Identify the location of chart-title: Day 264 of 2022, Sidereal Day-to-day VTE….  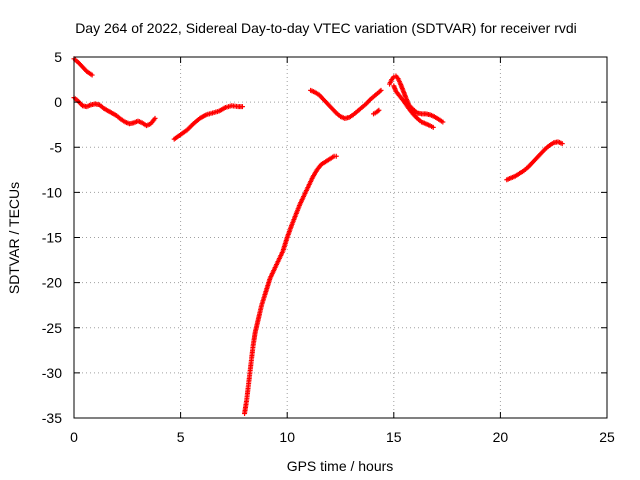
(326, 28).